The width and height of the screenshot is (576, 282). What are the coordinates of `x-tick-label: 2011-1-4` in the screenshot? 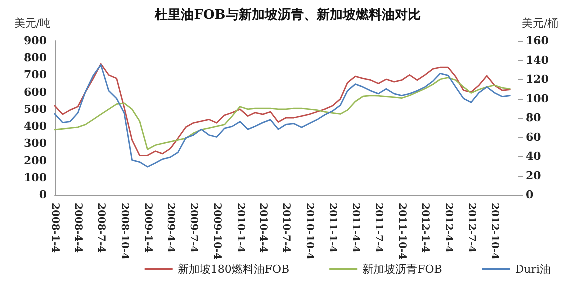 It's located at (332, 228).